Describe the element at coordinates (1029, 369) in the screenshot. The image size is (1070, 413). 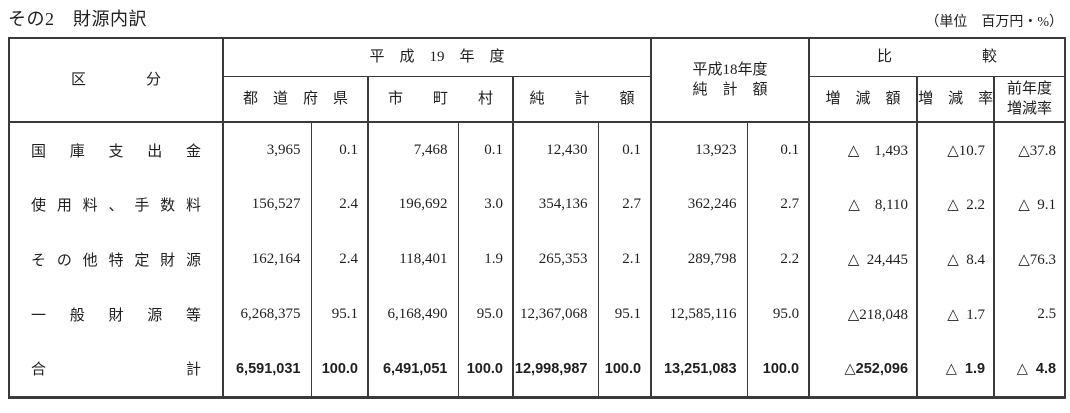
I see `prev-rate-cell: △ 4.8` at that location.